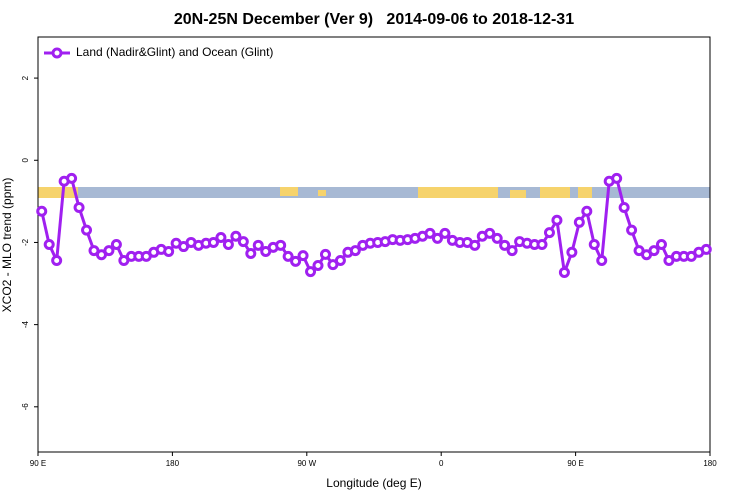  Describe the element at coordinates (25, 325) in the screenshot. I see `y-tick-label: -4` at that location.